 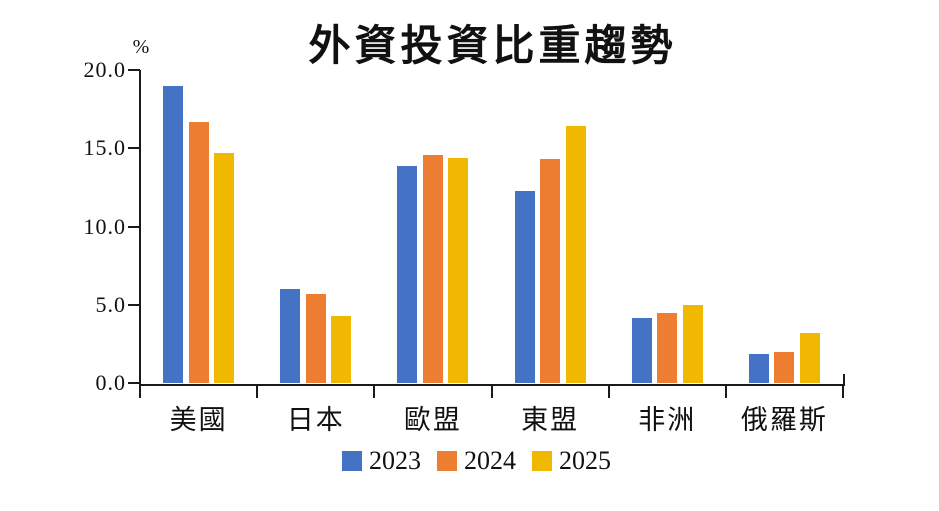 I want to click on bar-2023-美國, so click(x=173, y=234).